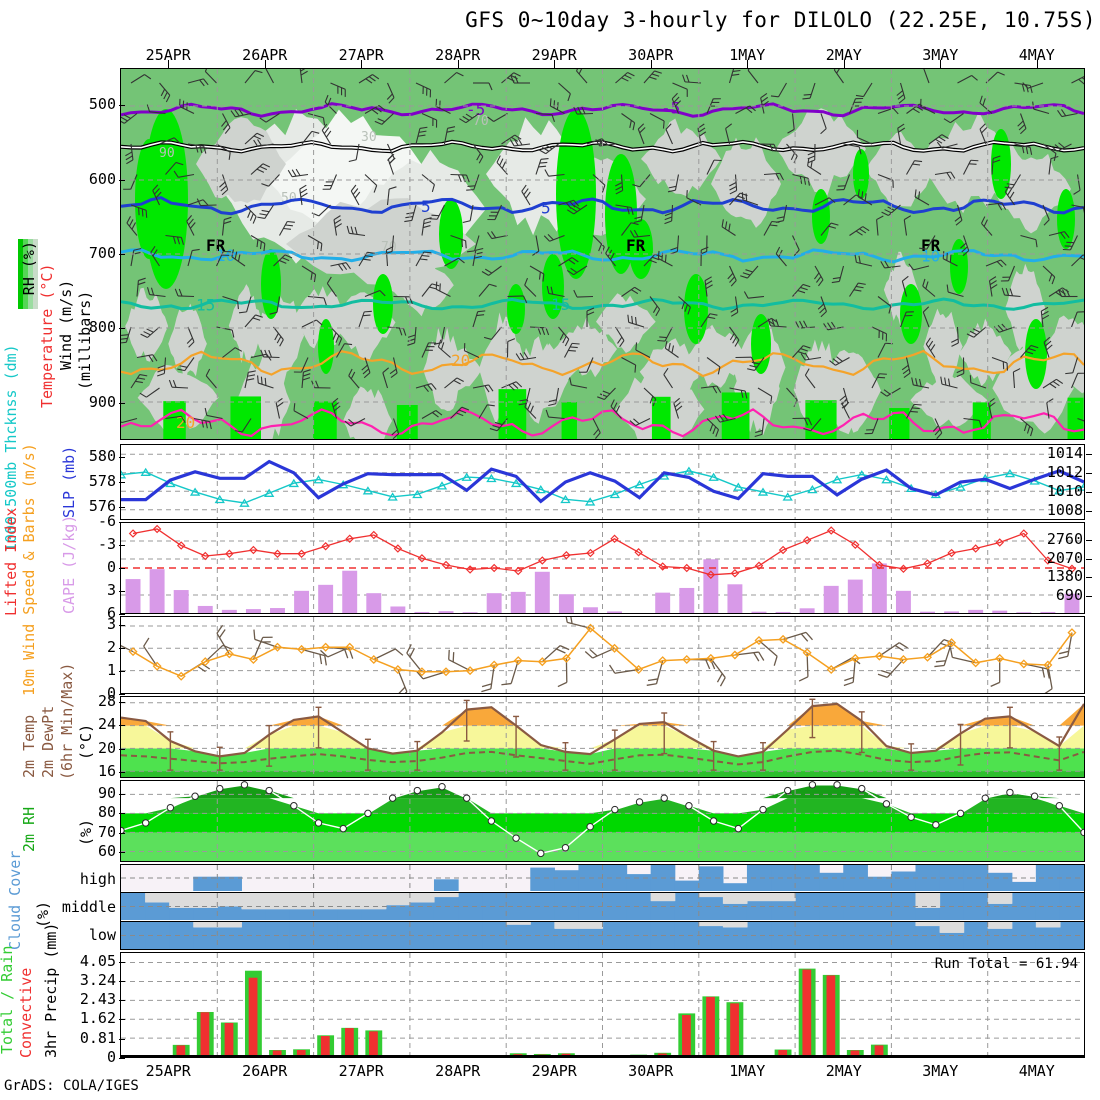  What do you see at coordinates (71, 1086) in the screenshot?
I see `footer-credit: GrADS: COLA/IGES` at bounding box center [71, 1086].